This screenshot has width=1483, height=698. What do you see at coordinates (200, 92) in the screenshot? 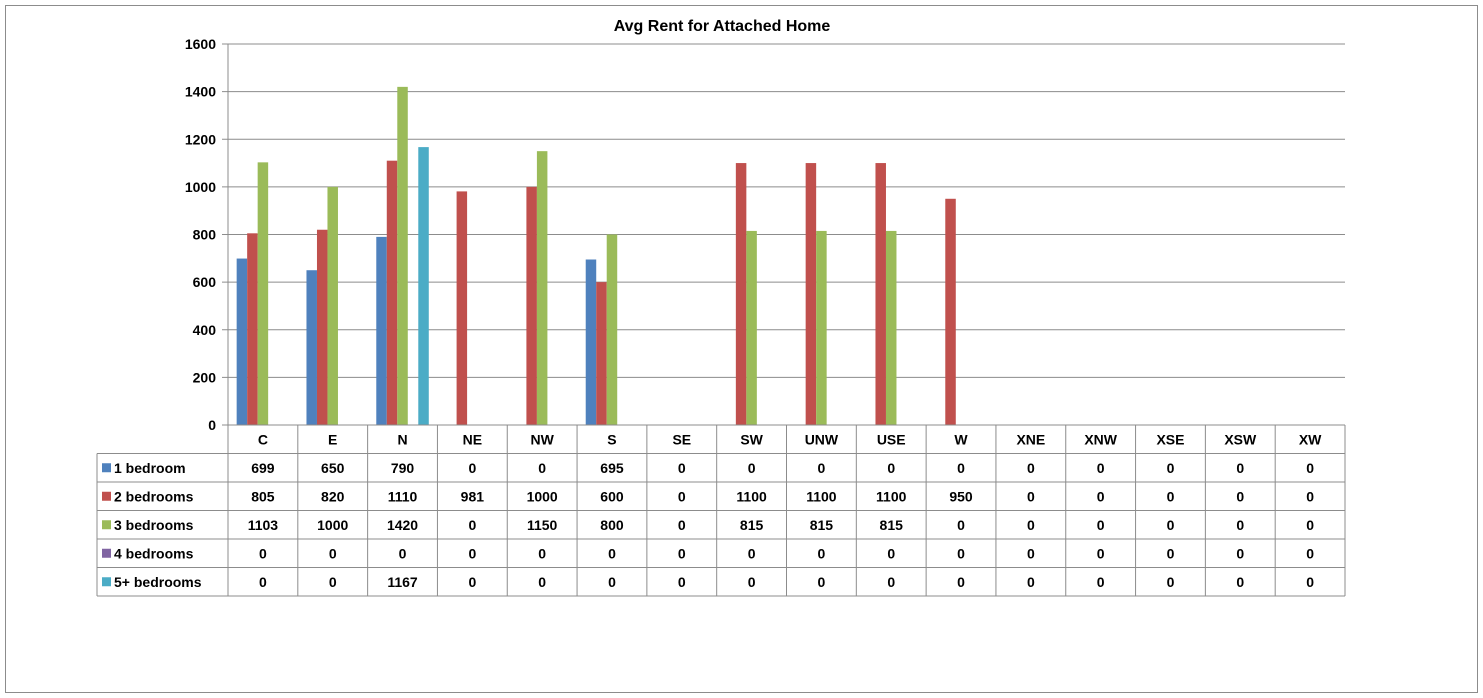
I see `y-tick-label: 1400` at bounding box center [200, 92].